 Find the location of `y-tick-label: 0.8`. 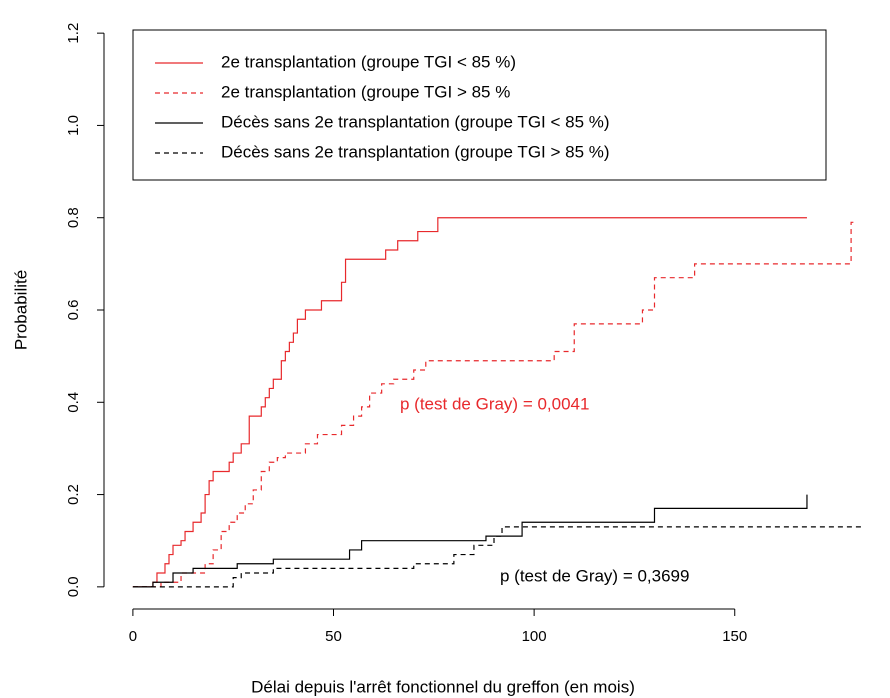

y-tick-label: 0.8 is located at coordinates (73, 217).